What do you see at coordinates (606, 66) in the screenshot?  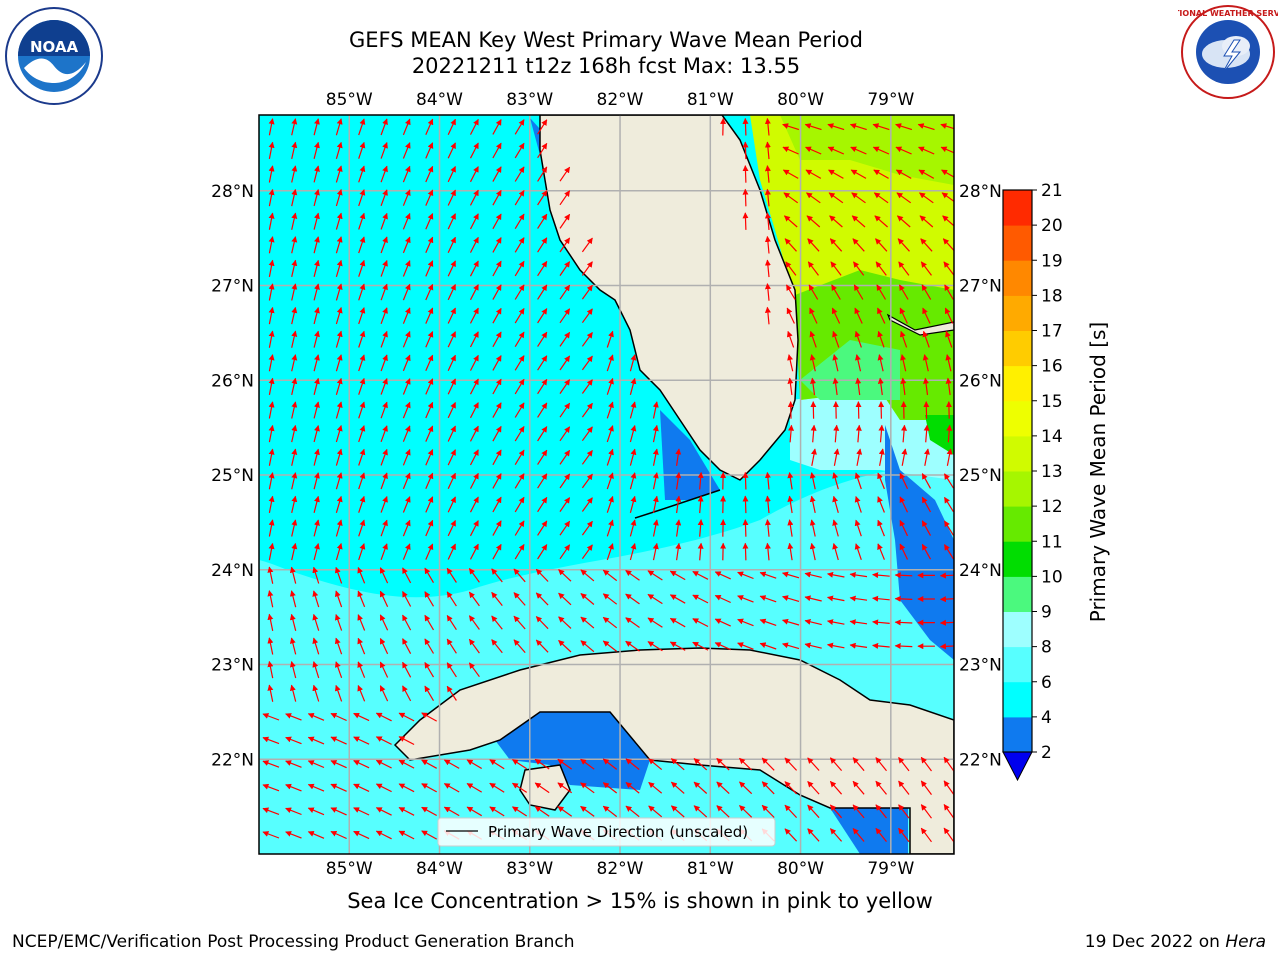 I see `map-subtitle-forecast: 20221211 t12z 168h fcst Max: 13.55` at bounding box center [606, 66].